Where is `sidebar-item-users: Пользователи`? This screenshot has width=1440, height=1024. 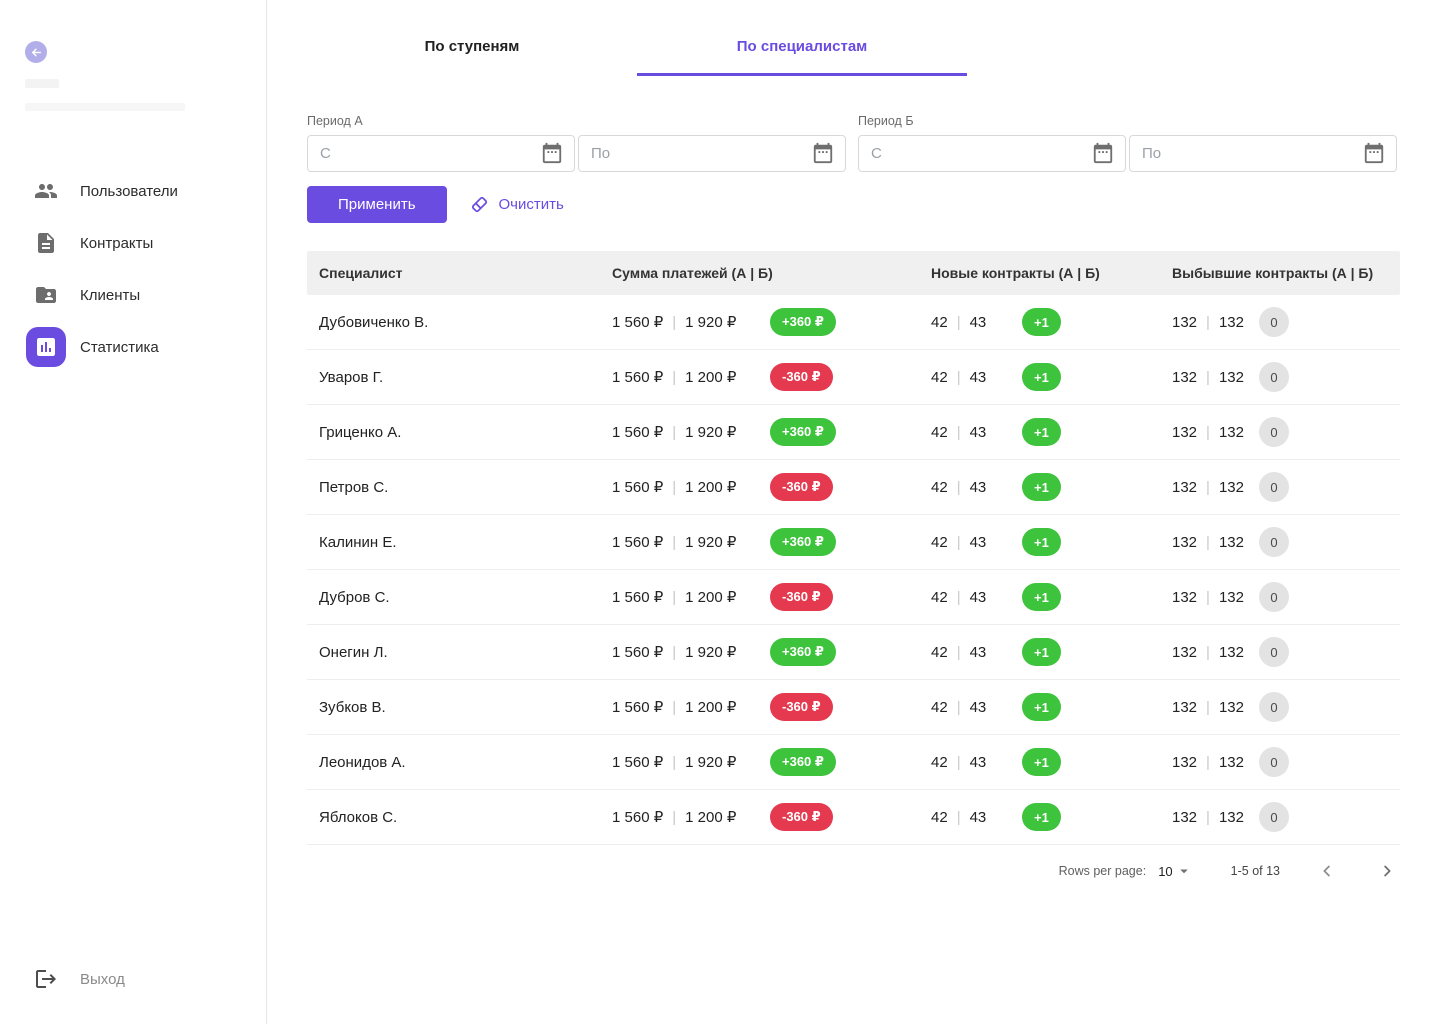
sidebar-item-users: Пользователи is located at coordinates (133, 191).